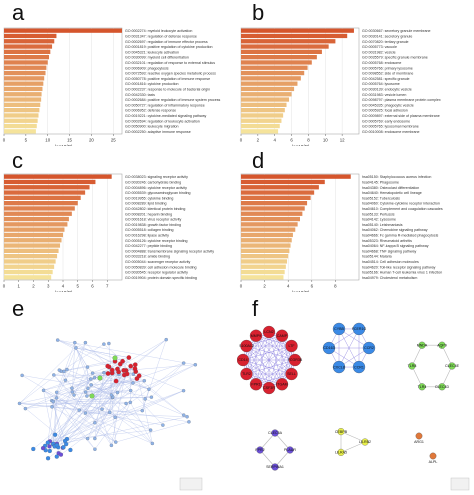 The height and width of the screenshot is (495, 474). Describe the element at coordinates (396, 31) in the screenshot. I see `category-label-b: GO:0030667: secretory granule membrane` at that location.